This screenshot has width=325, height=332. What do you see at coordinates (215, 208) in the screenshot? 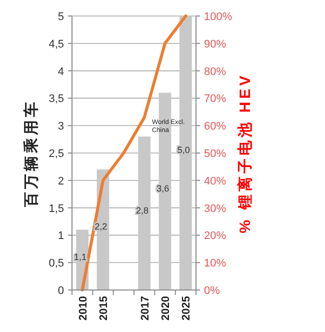
I see `y2-tick-label: 30%` at bounding box center [215, 208].